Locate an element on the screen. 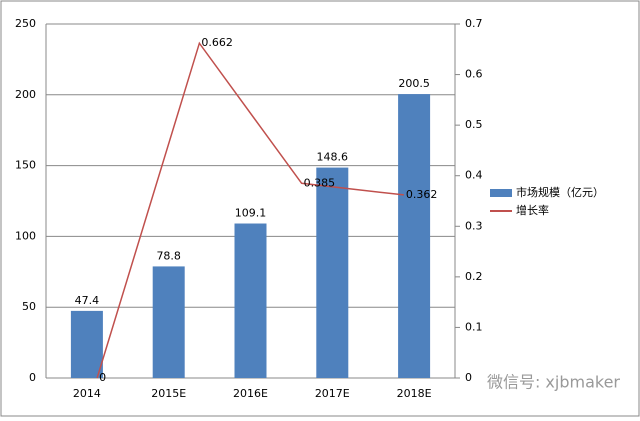 The width and height of the screenshot is (640, 421). y-tick-label: 200 is located at coordinates (25, 94).